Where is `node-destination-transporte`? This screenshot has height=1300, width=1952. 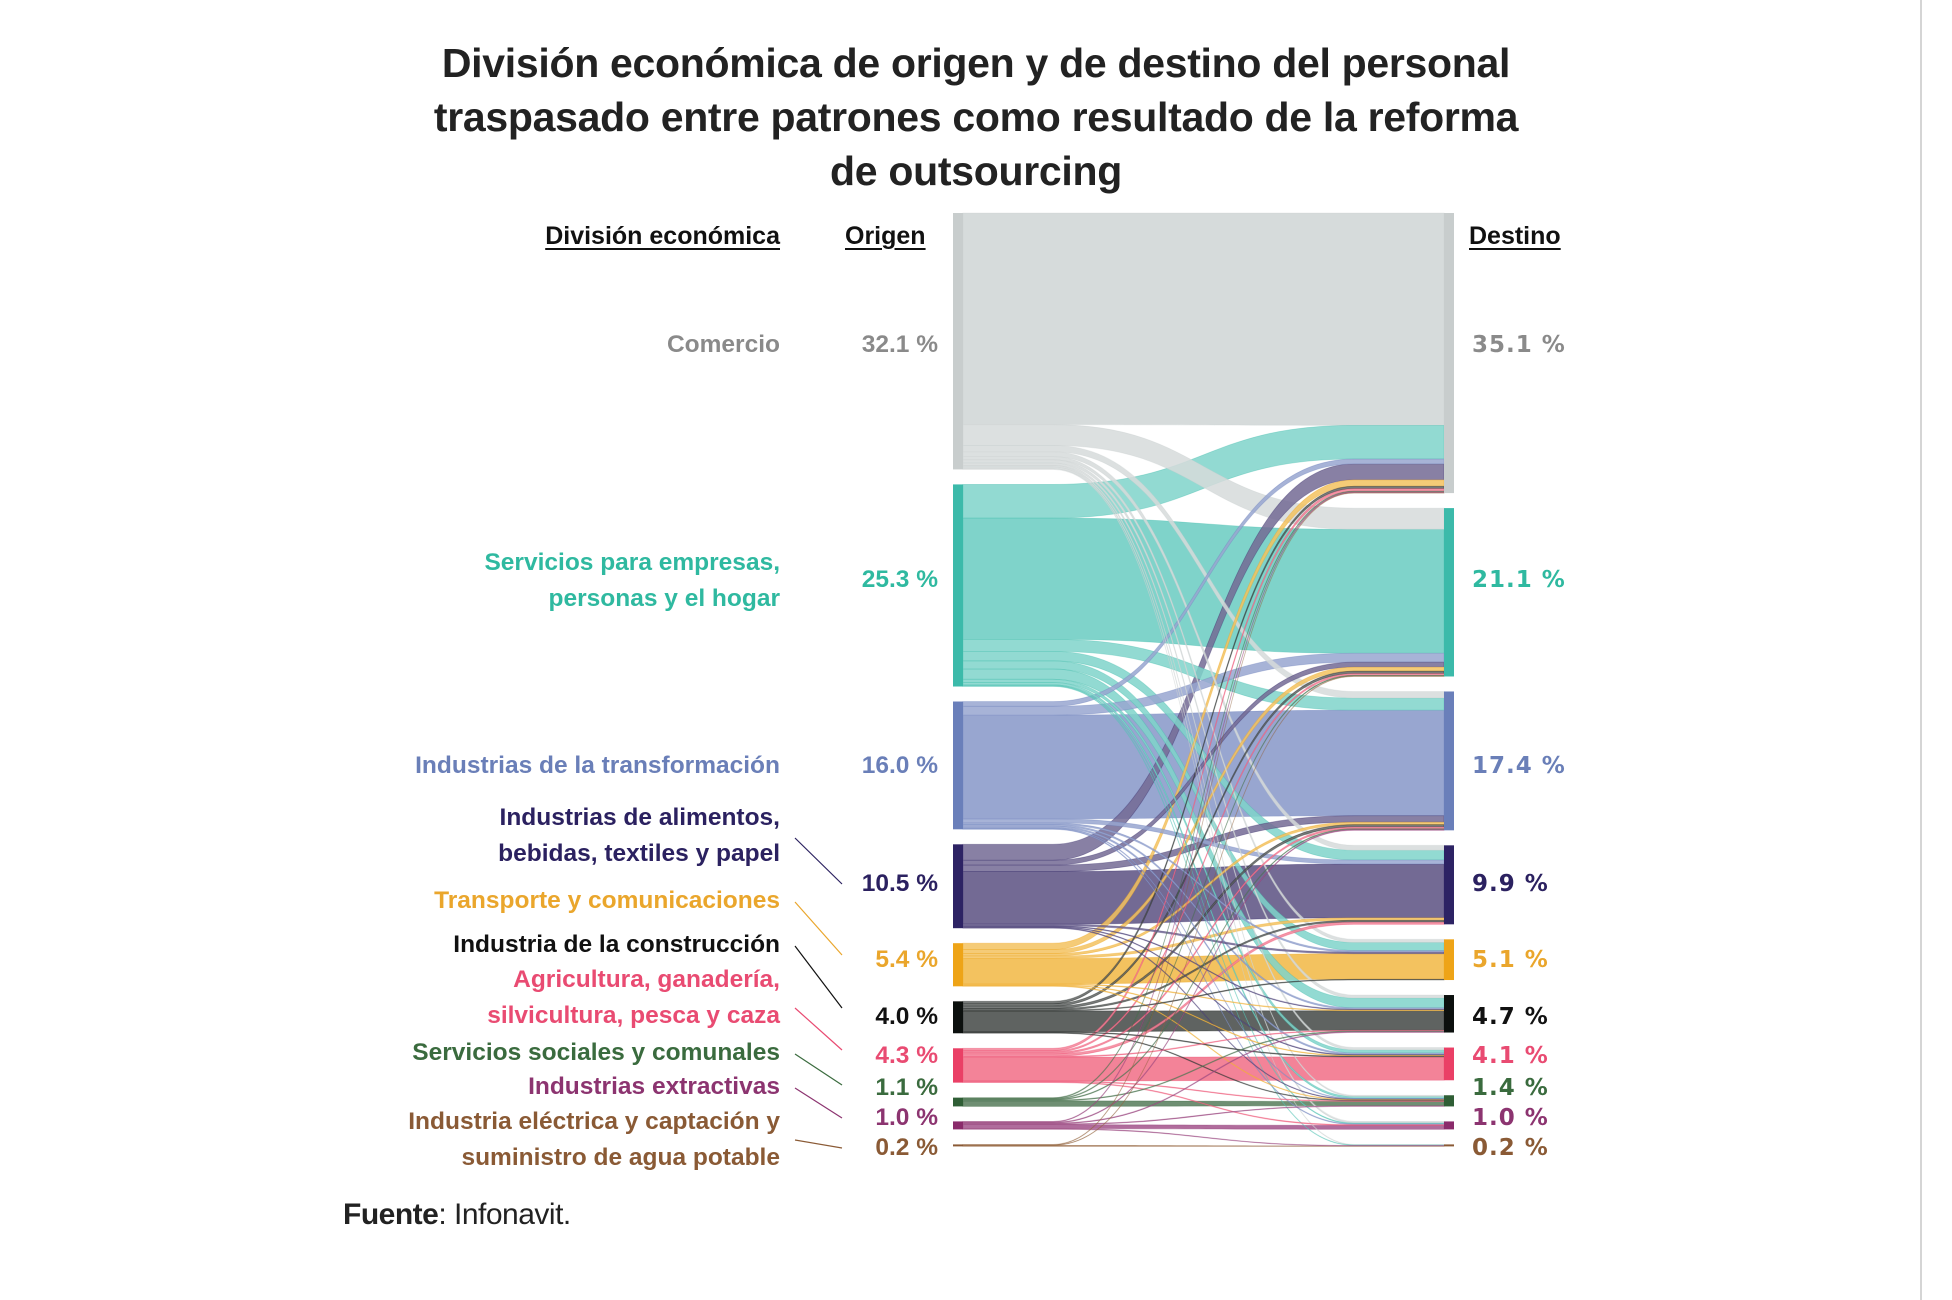 node-destination-transporte is located at coordinates (1449, 960).